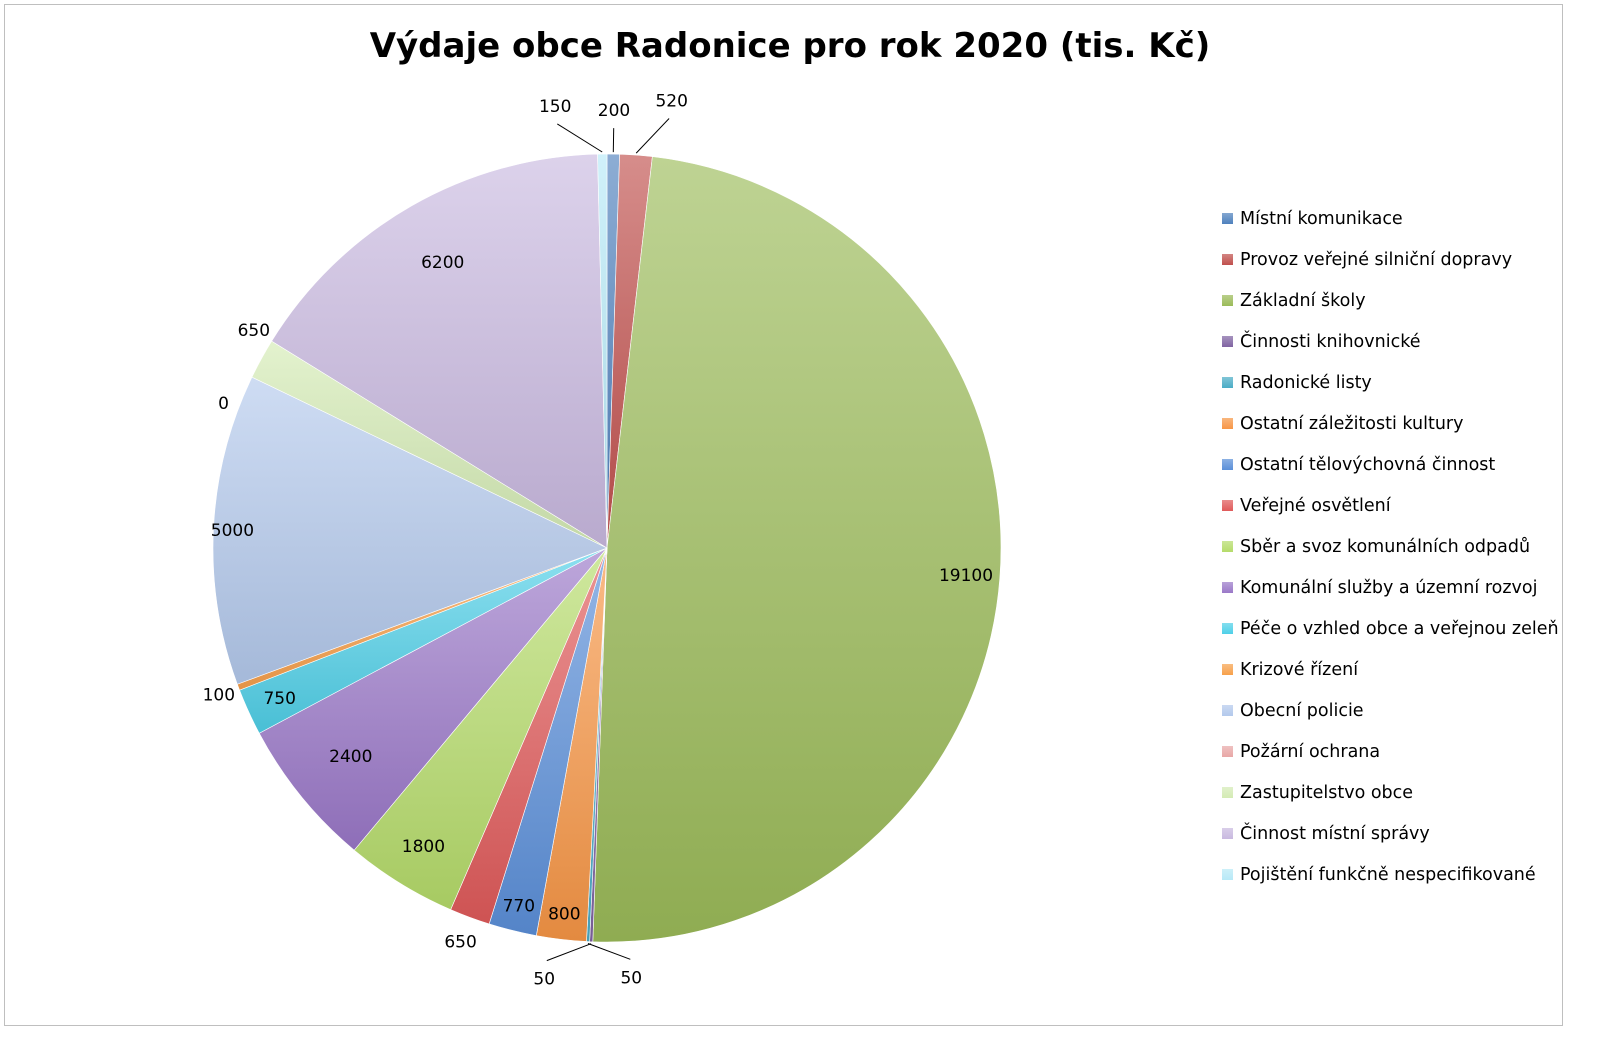 This screenshot has width=1599, height=1048. I want to click on legend-item-krizove-rizeni: Krizové řízení, so click(1390, 680).